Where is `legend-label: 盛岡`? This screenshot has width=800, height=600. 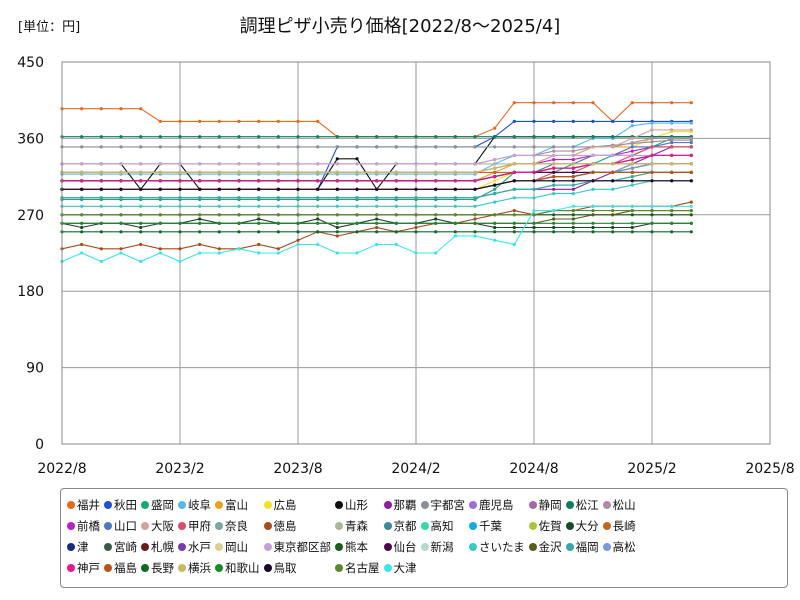
legend-label: 盛岡 is located at coordinates (162, 504).